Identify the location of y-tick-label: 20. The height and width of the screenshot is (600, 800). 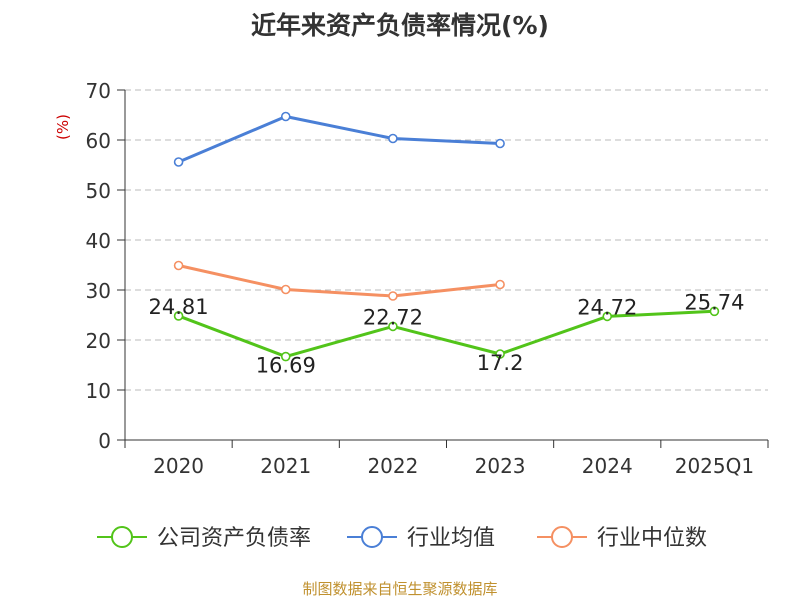
(98, 341).